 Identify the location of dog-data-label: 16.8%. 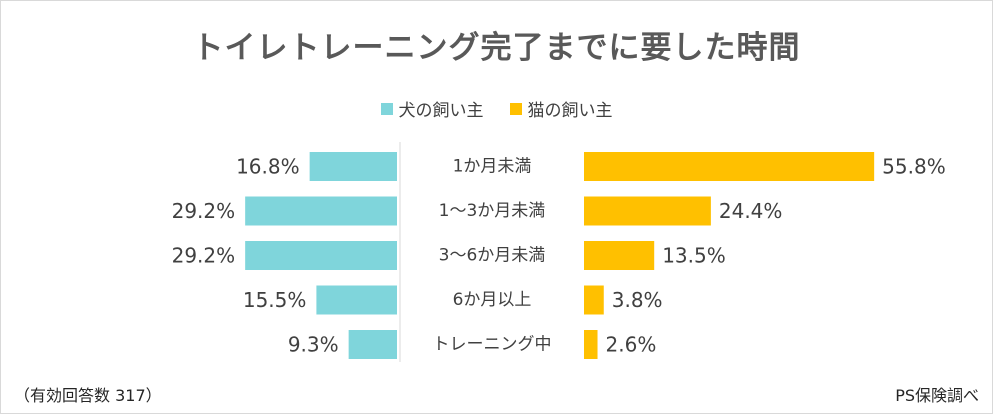
(268, 167).